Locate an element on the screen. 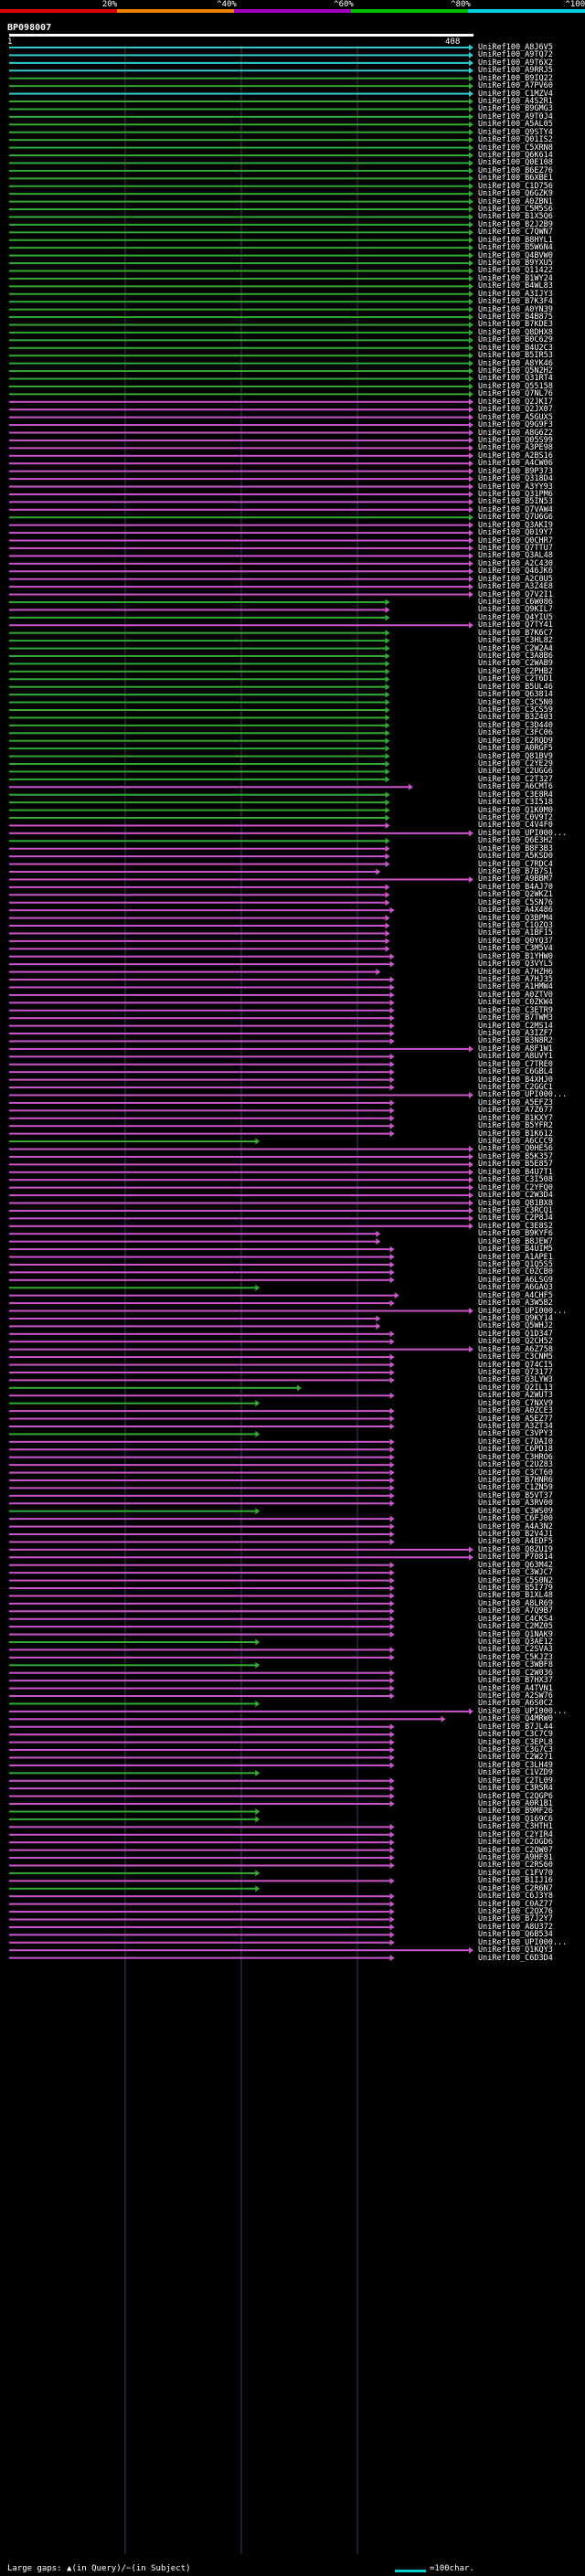 The width and height of the screenshot is (585, 2576). hit-label: UniRef100_C3ETR9 is located at coordinates (515, 1010).